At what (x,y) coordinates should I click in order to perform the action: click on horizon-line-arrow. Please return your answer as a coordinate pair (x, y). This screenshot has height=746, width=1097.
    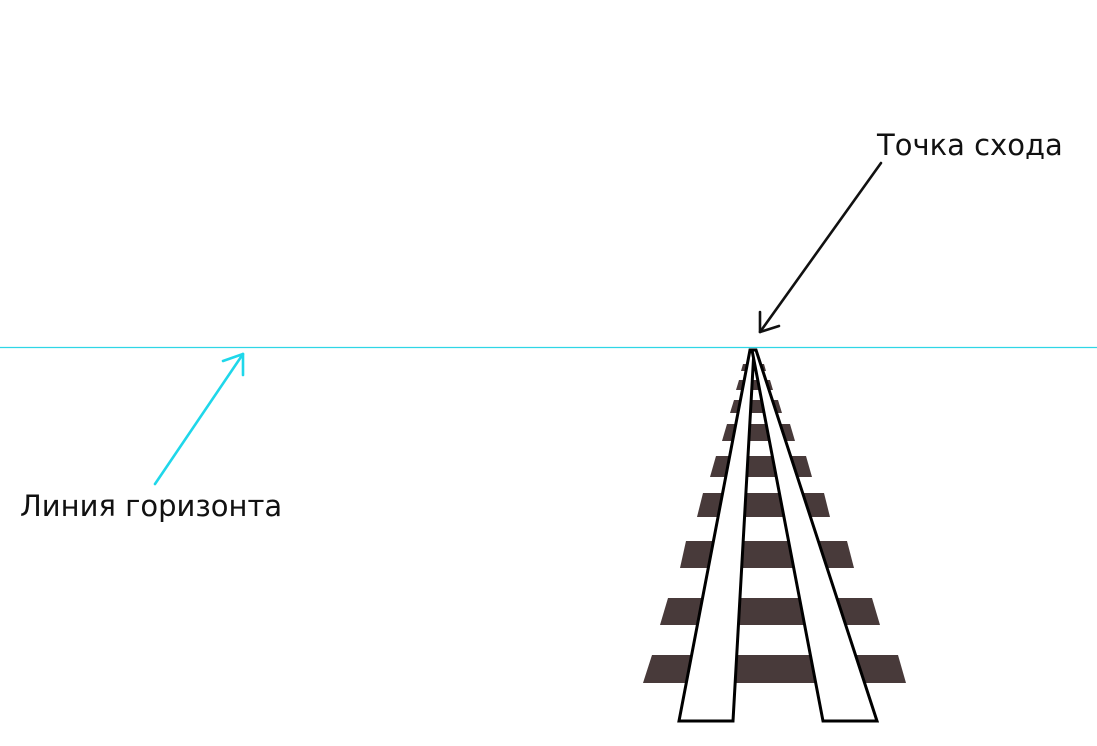
    Looking at the image, I should click on (199, 419).